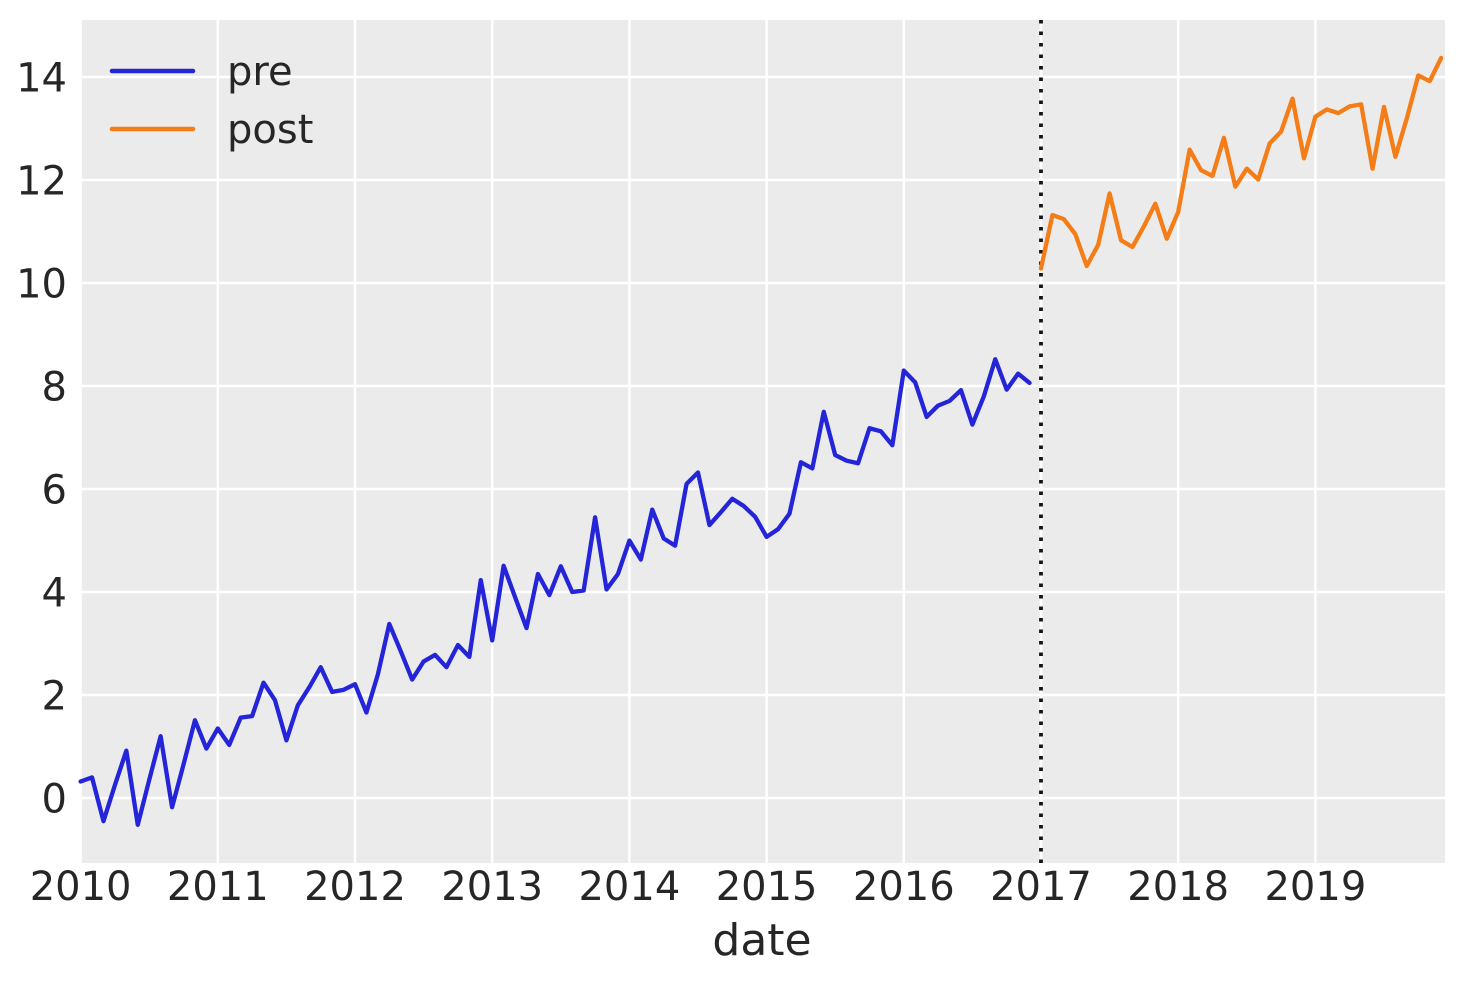 This screenshot has height=983, width=1463. What do you see at coordinates (1241, 163) in the screenshot?
I see `series-line-post` at bounding box center [1241, 163].